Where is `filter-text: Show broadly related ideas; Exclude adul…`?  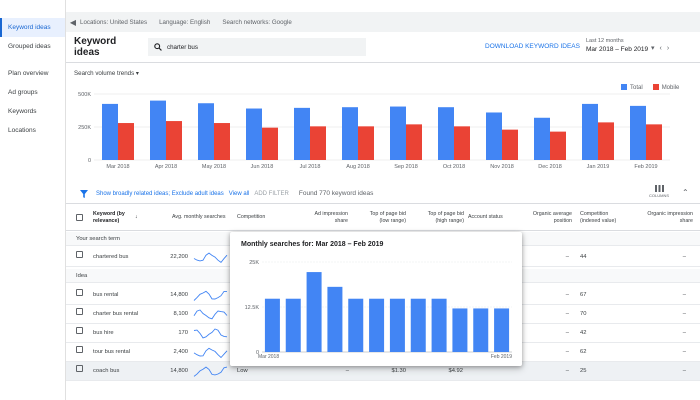 filter-text: Show broadly related ideas; Exclude adul… is located at coordinates (160, 193).